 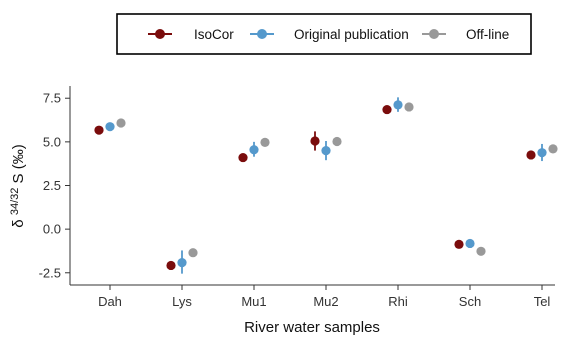 What do you see at coordinates (398, 301) in the screenshot?
I see `x-tick-label: Rhi` at bounding box center [398, 301].